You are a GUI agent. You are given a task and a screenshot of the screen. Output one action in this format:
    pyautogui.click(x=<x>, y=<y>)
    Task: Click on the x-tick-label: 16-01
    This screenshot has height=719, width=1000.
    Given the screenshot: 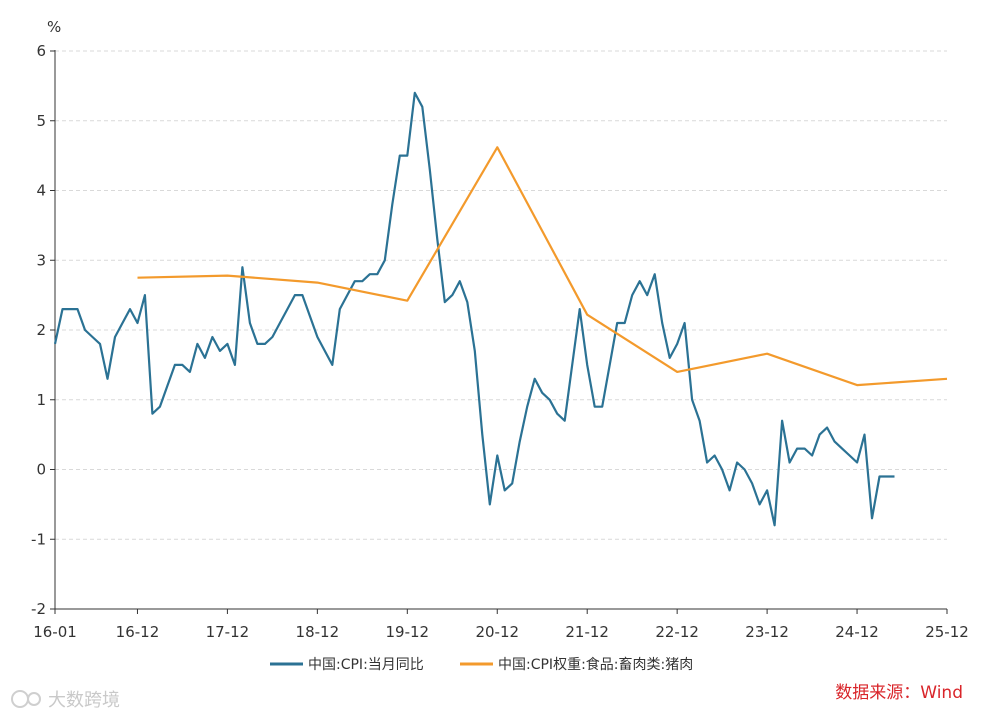 What is the action you would take?
    pyautogui.click(x=55, y=632)
    